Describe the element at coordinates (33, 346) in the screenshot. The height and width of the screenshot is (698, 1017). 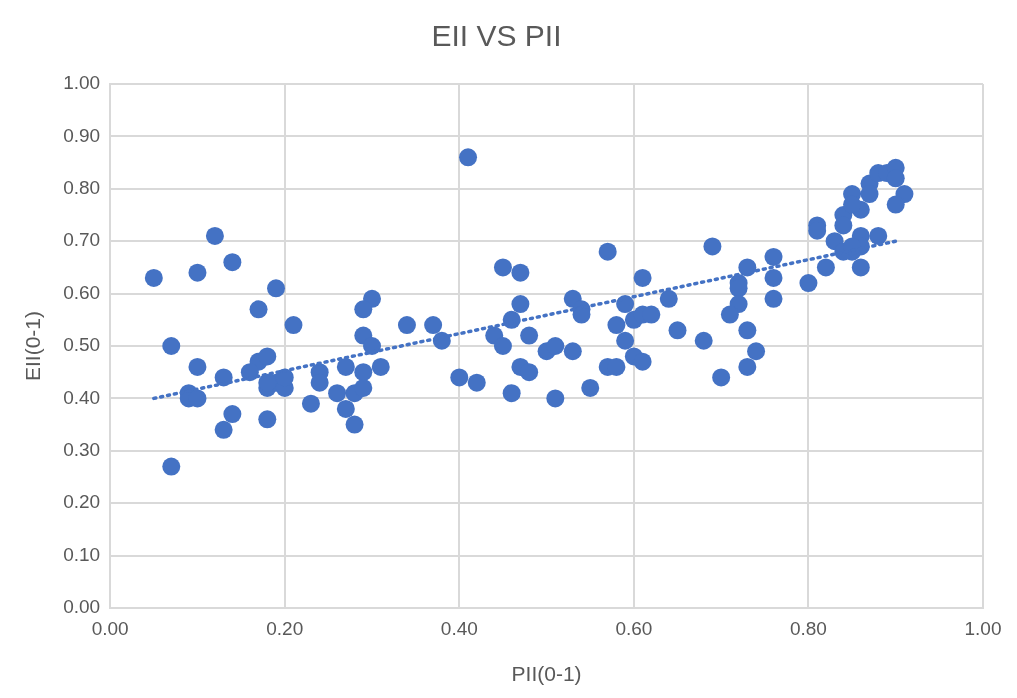
I see `y-axis-title: EII(0-1)` at that location.